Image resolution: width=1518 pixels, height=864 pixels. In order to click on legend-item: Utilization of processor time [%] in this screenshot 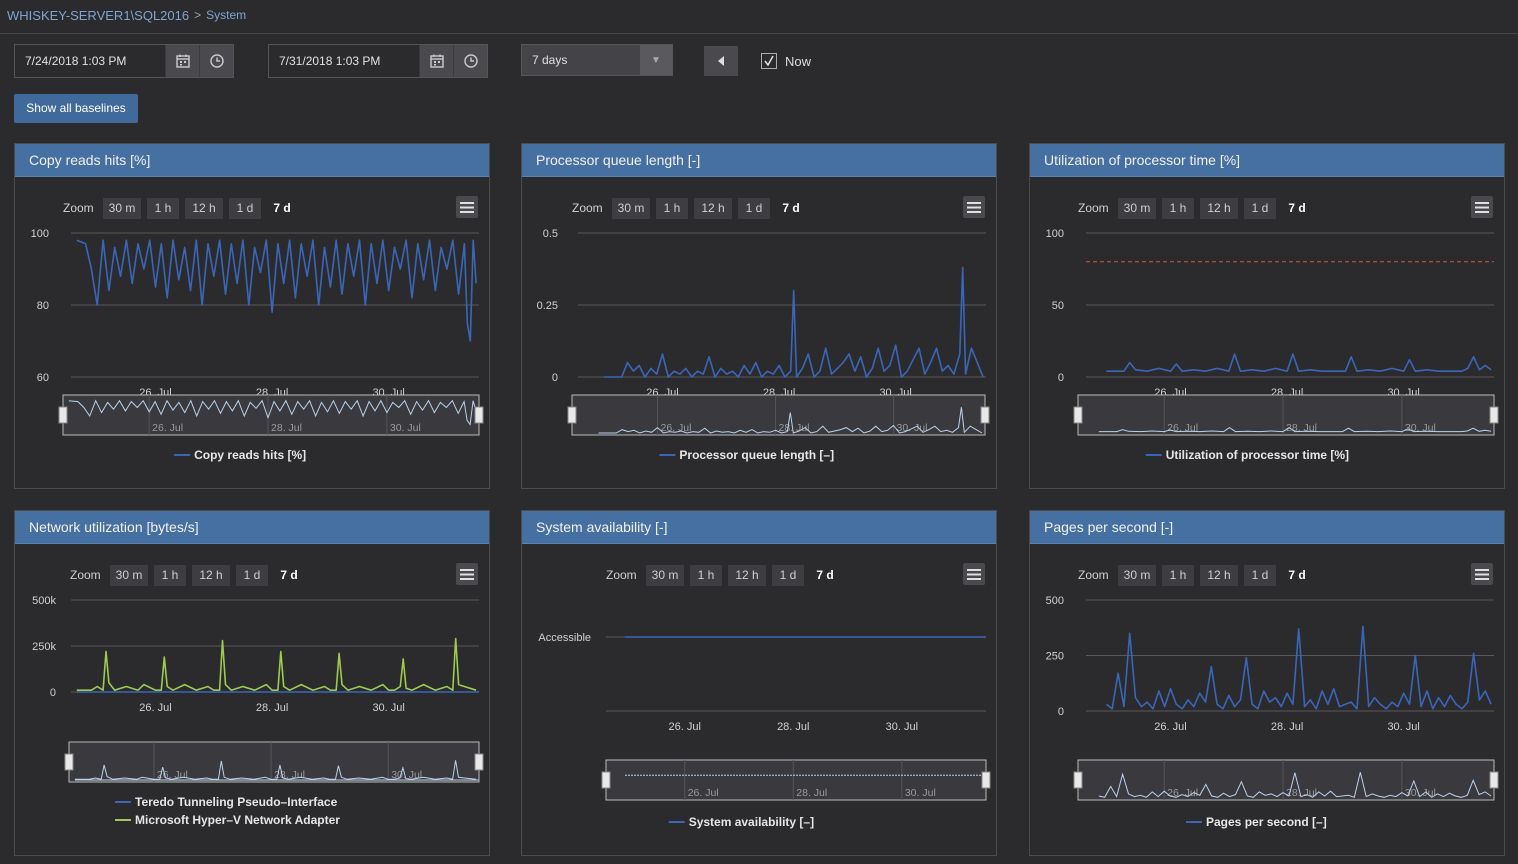, I will do `click(1257, 455)`.